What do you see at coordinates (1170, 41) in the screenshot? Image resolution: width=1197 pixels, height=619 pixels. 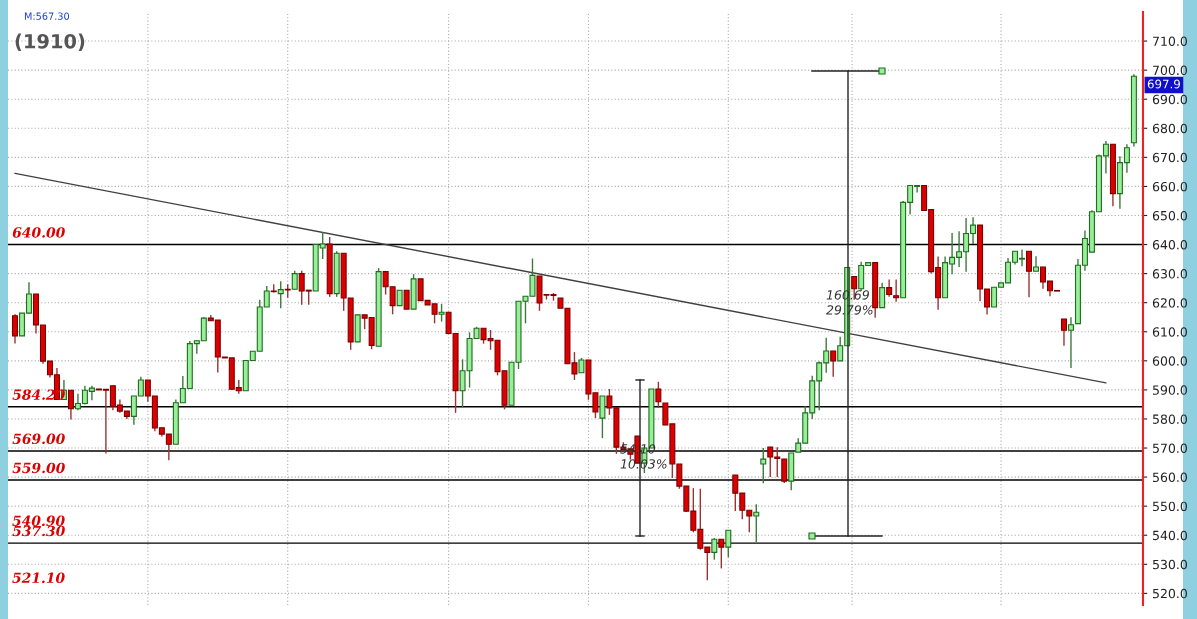 I see `y-tick-label: 710.0` at bounding box center [1170, 41].